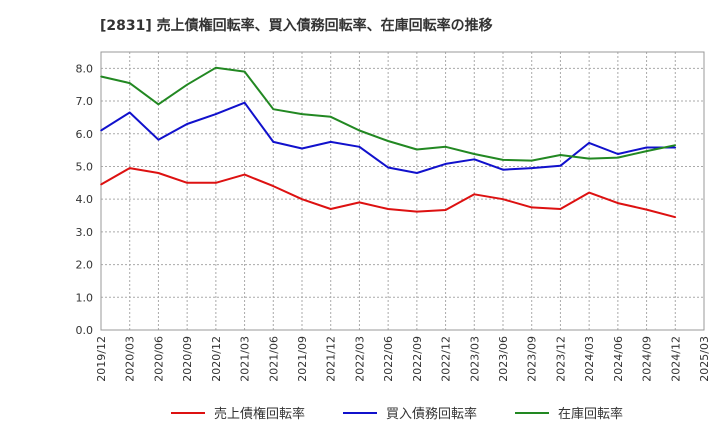 Image resolution: width=720 pixels, height=440 pixels. I want to click on legend: 売上債権回転率 買入債務回転率 在庫回転率, so click(397, 414).